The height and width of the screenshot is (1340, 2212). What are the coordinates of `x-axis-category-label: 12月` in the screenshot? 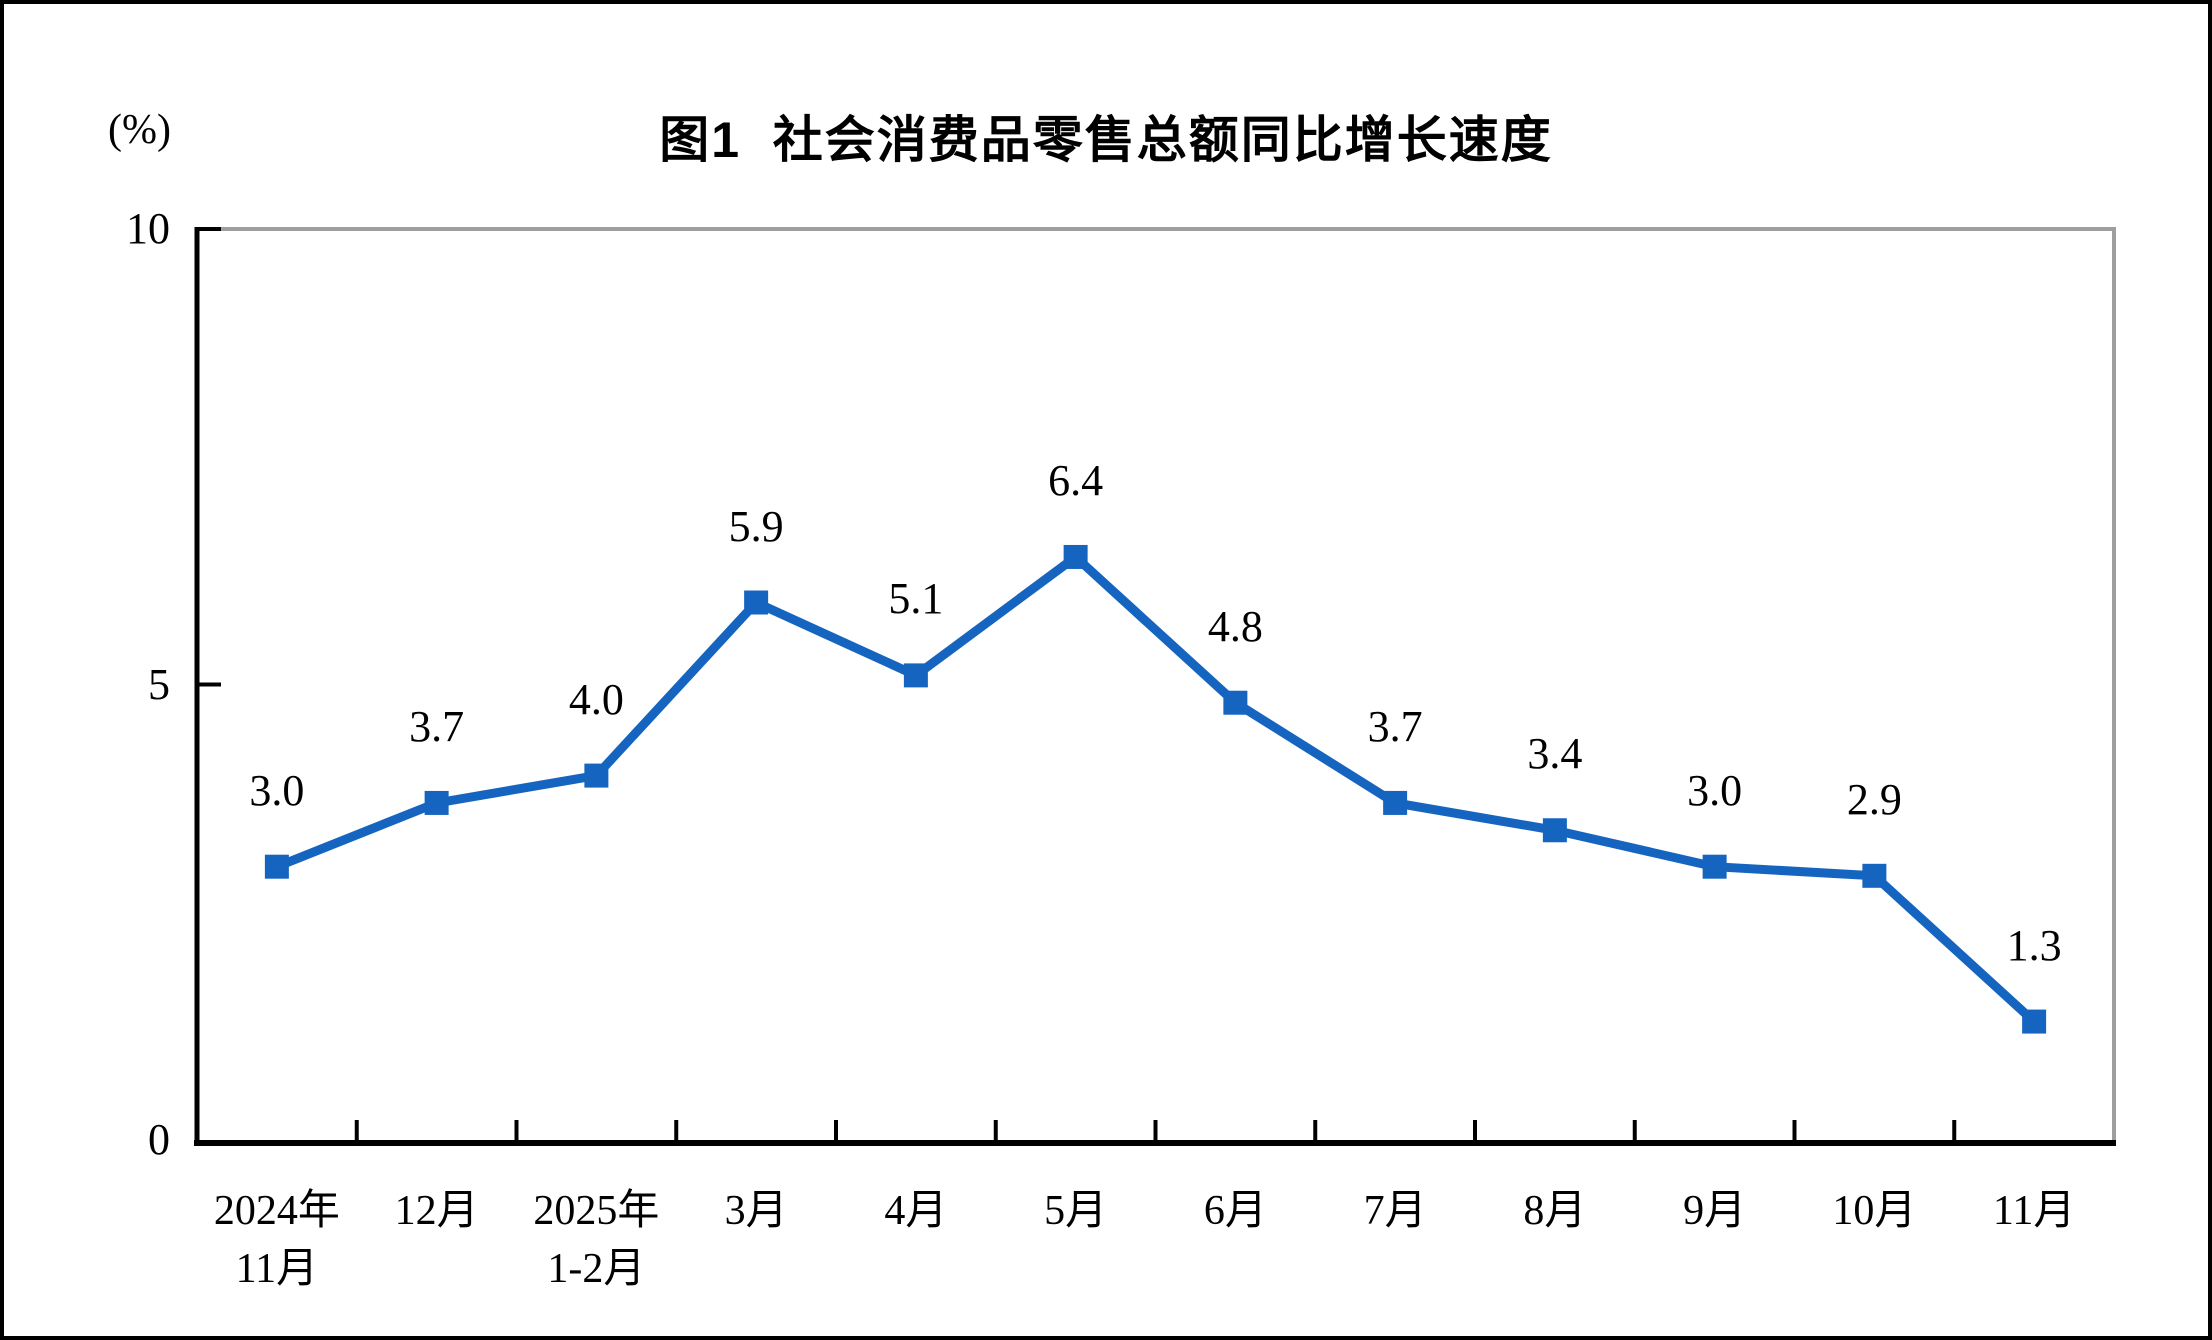 It's located at (436, 1211).